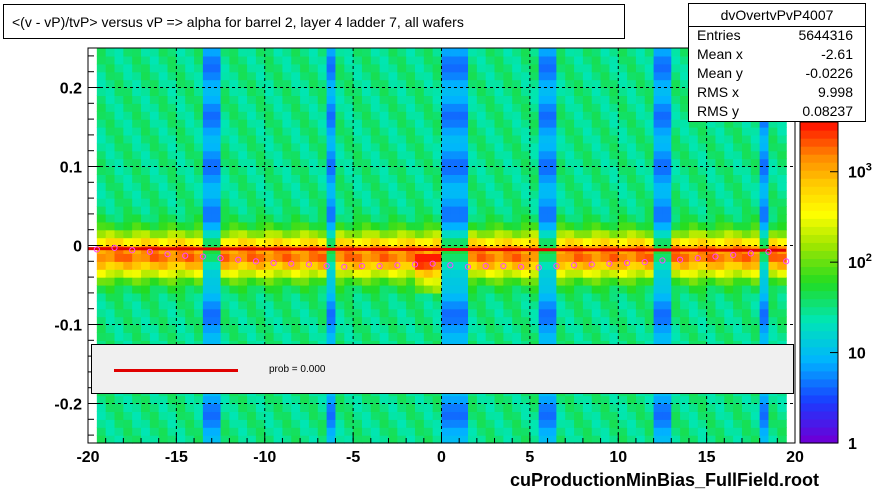 The width and height of the screenshot is (883, 494). What do you see at coordinates (819, 263) in the screenshot?
I see `palette-segment` at bounding box center [819, 263].